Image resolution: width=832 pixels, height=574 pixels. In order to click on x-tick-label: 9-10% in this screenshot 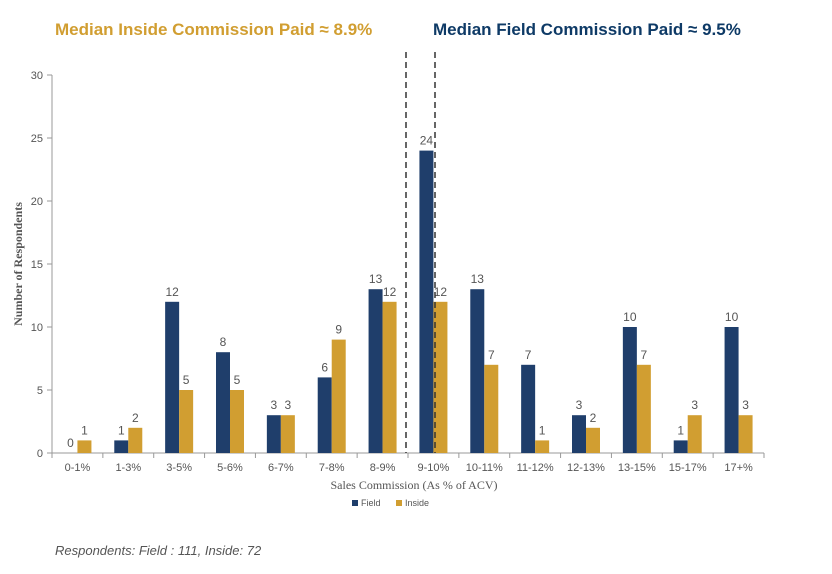, I will do `click(434, 468)`.